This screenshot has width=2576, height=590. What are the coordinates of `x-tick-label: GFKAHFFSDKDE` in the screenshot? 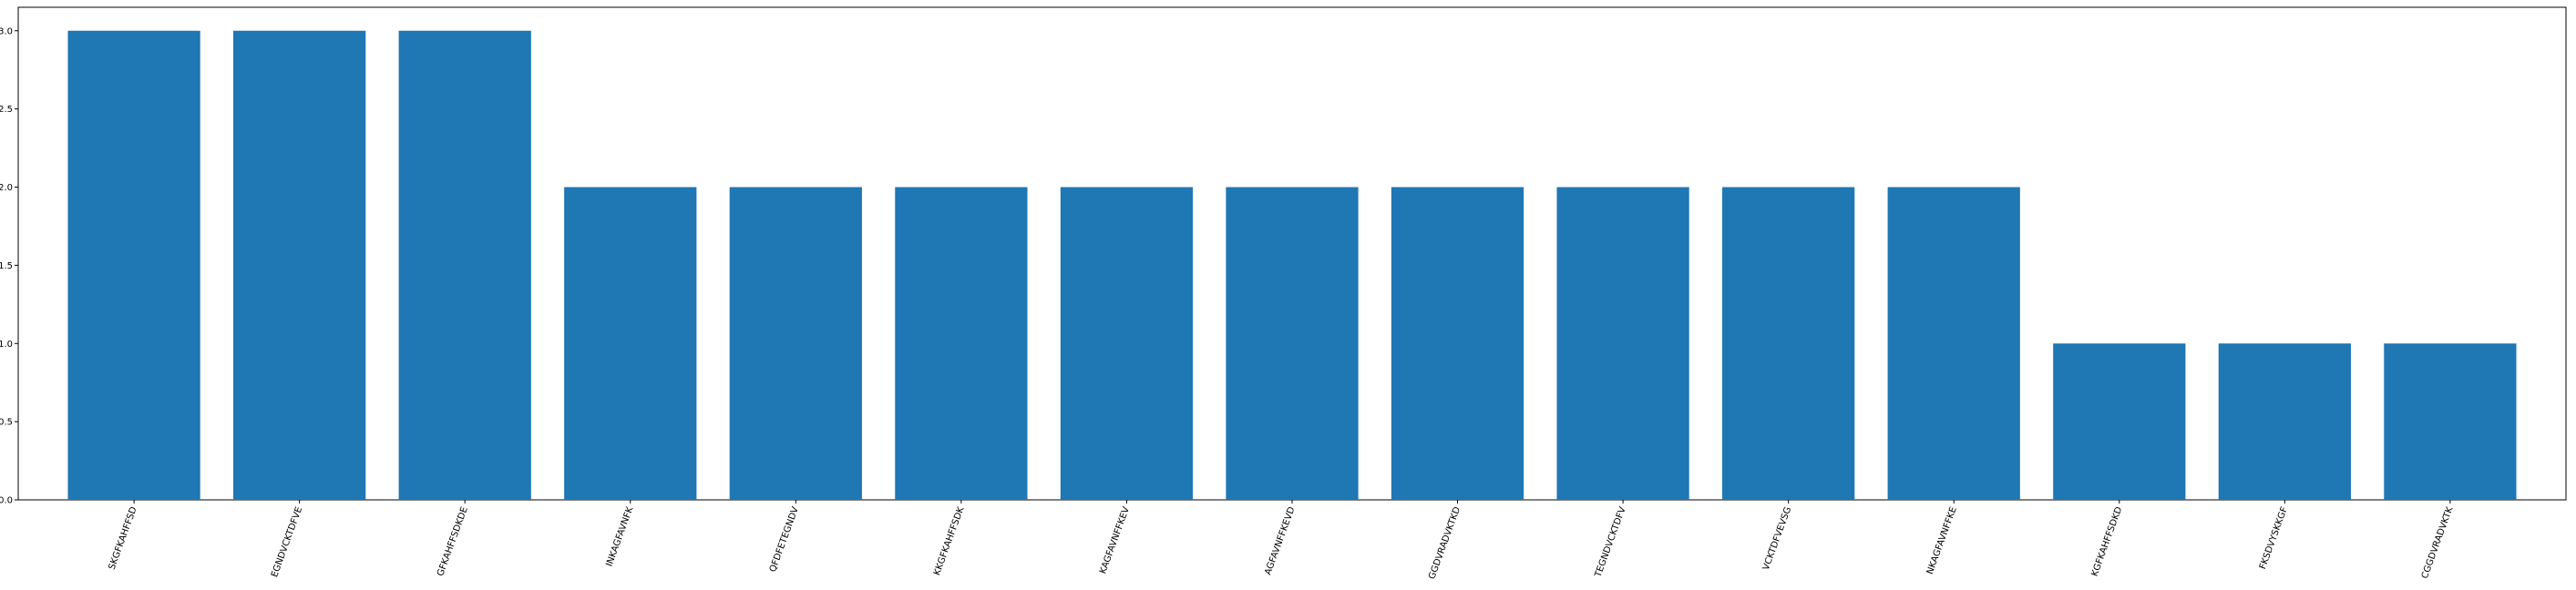 It's located at (453, 541).